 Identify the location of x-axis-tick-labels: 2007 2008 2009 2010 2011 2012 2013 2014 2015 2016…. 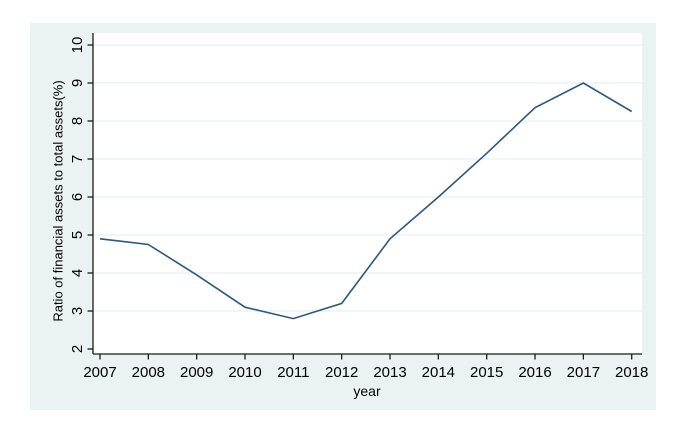
(365, 372).